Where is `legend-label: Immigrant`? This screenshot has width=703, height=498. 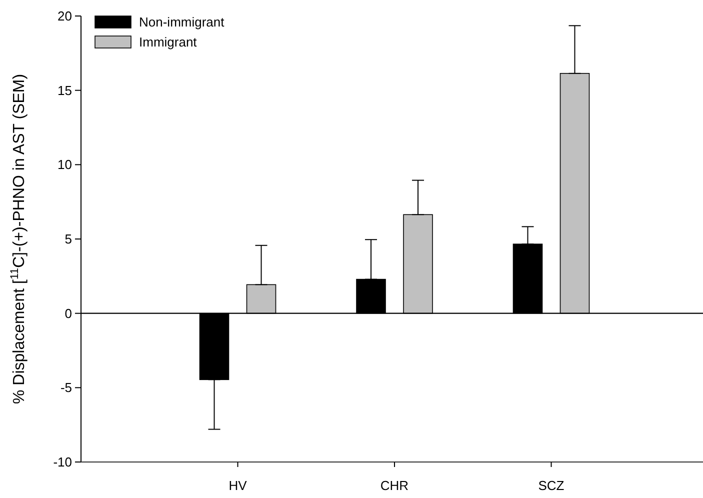
legend-label: Immigrant is located at coordinates (168, 42).